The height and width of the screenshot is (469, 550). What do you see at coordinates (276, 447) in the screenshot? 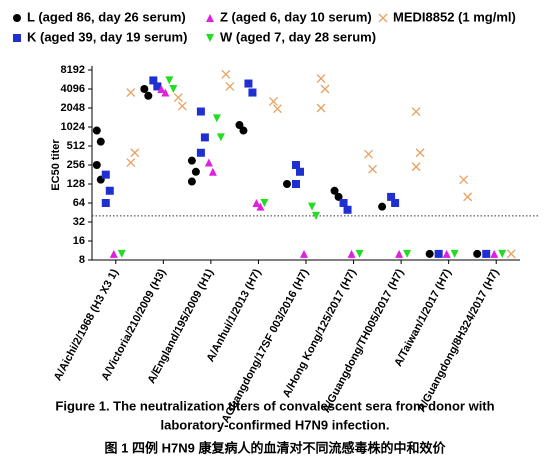
I see `caption: 图 1 四例 H7N9 康复病人的血清对不同流感毒株的中和效价` at bounding box center [276, 447].